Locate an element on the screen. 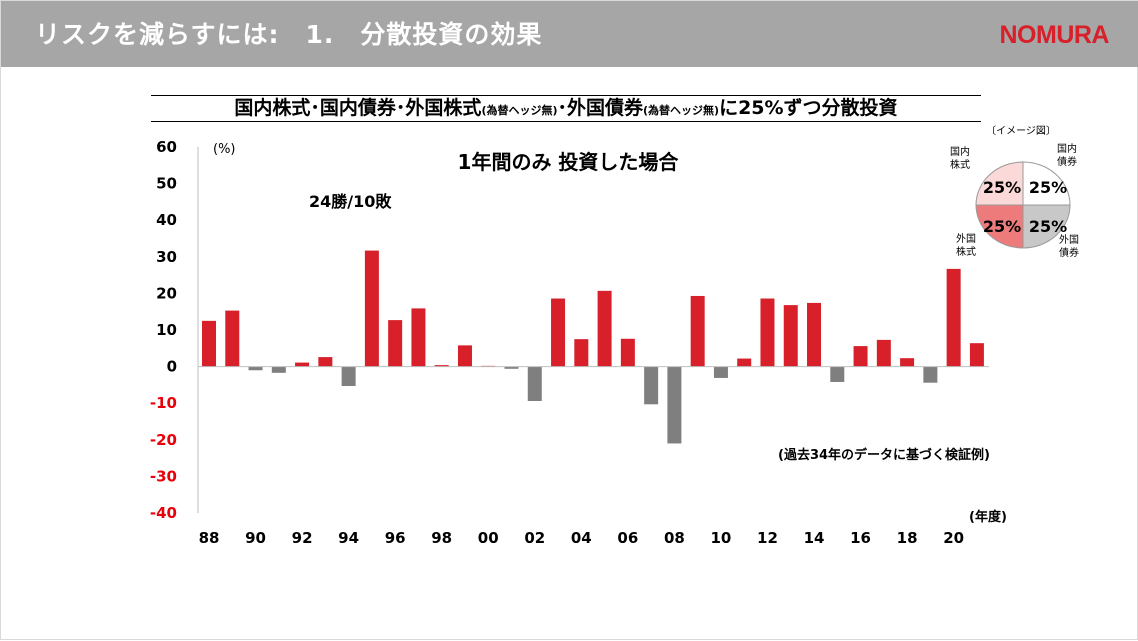 This screenshot has height=641, width=1138. bar-2002 is located at coordinates (534, 384).